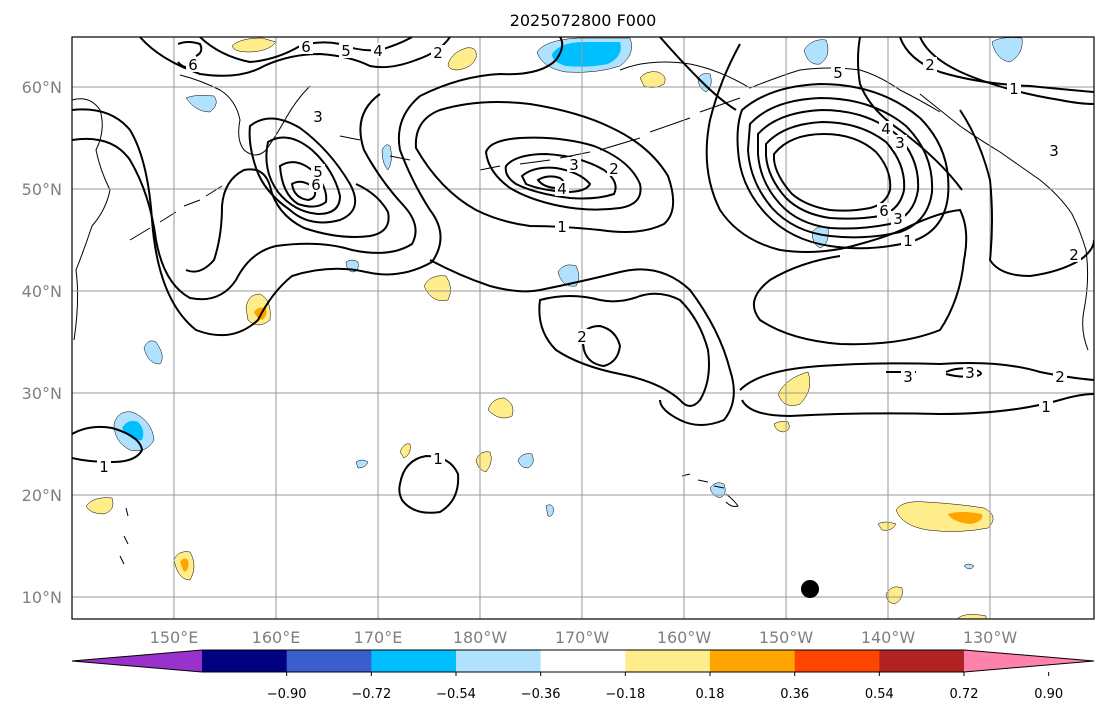 The width and height of the screenshot is (1105, 712). Describe the element at coordinates (137, 661) in the screenshot. I see `colorbar-extend-min` at that location.